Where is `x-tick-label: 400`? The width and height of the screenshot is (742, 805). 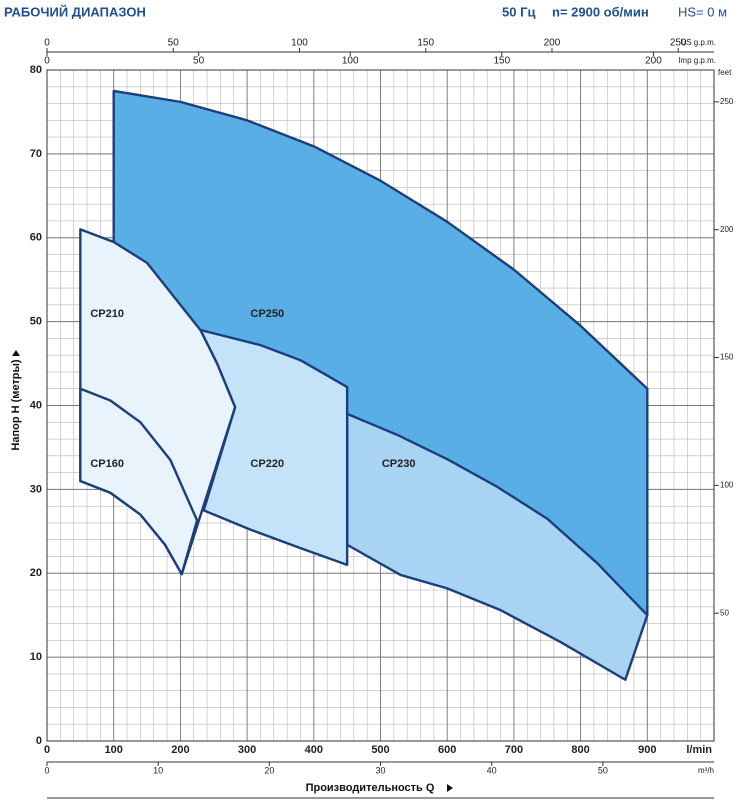 x-tick-label: 400 is located at coordinates (314, 750).